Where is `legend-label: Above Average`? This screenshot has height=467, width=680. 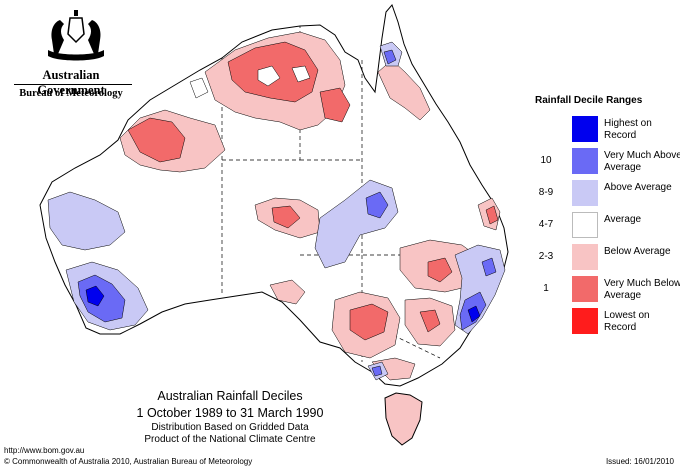 legend-label: Above Average is located at coordinates (638, 187).